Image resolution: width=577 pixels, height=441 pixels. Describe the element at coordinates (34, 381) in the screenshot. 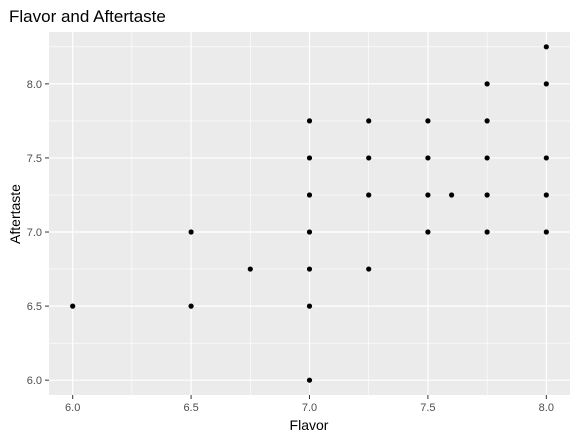

I see `y-tick-label: 6.0` at that location.